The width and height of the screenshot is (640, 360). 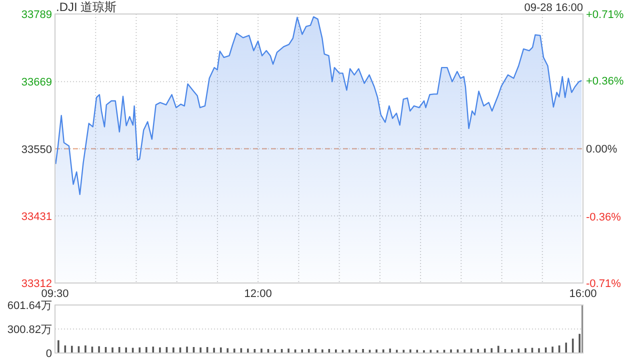 I want to click on y-tick-label: 300.82万, so click(x=29, y=330).